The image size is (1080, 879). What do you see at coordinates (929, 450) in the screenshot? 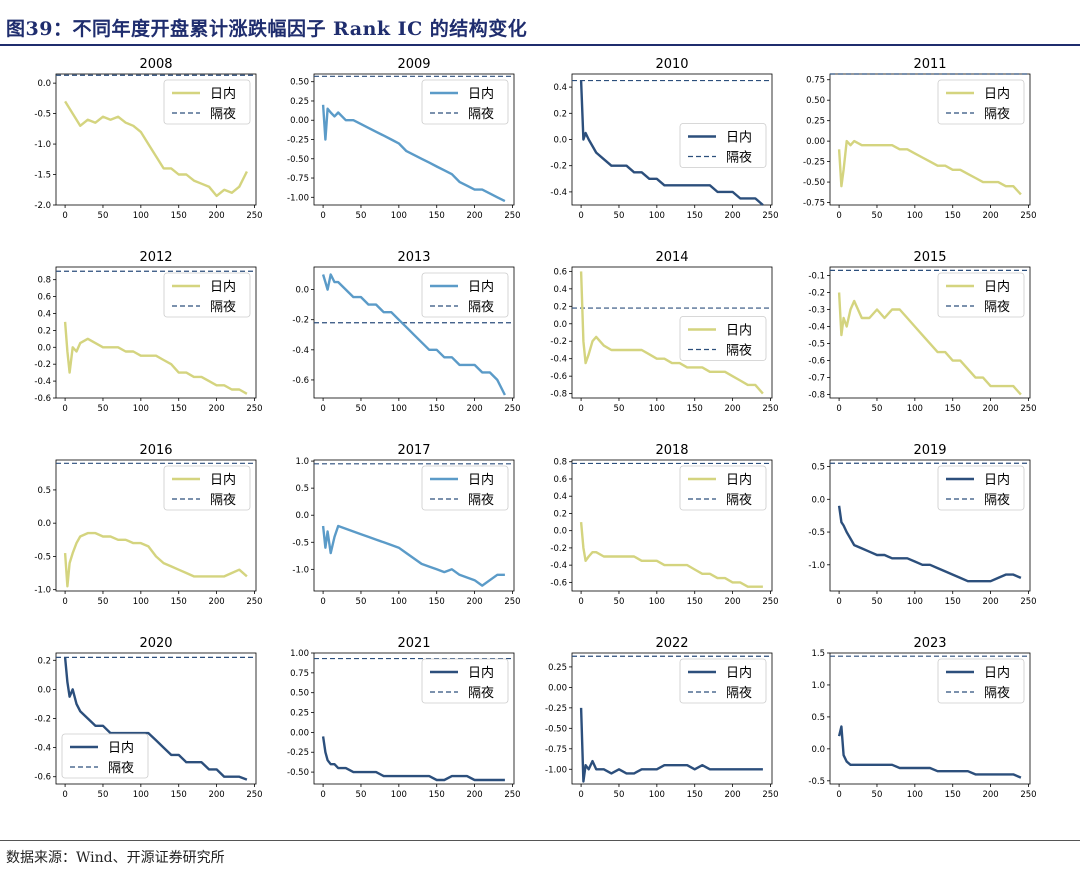
I see `panel-title: 2019` at bounding box center [929, 450].